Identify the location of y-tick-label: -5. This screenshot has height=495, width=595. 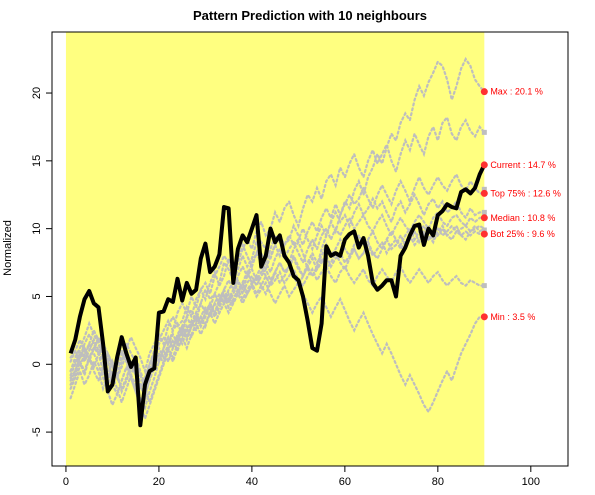
(37, 432).